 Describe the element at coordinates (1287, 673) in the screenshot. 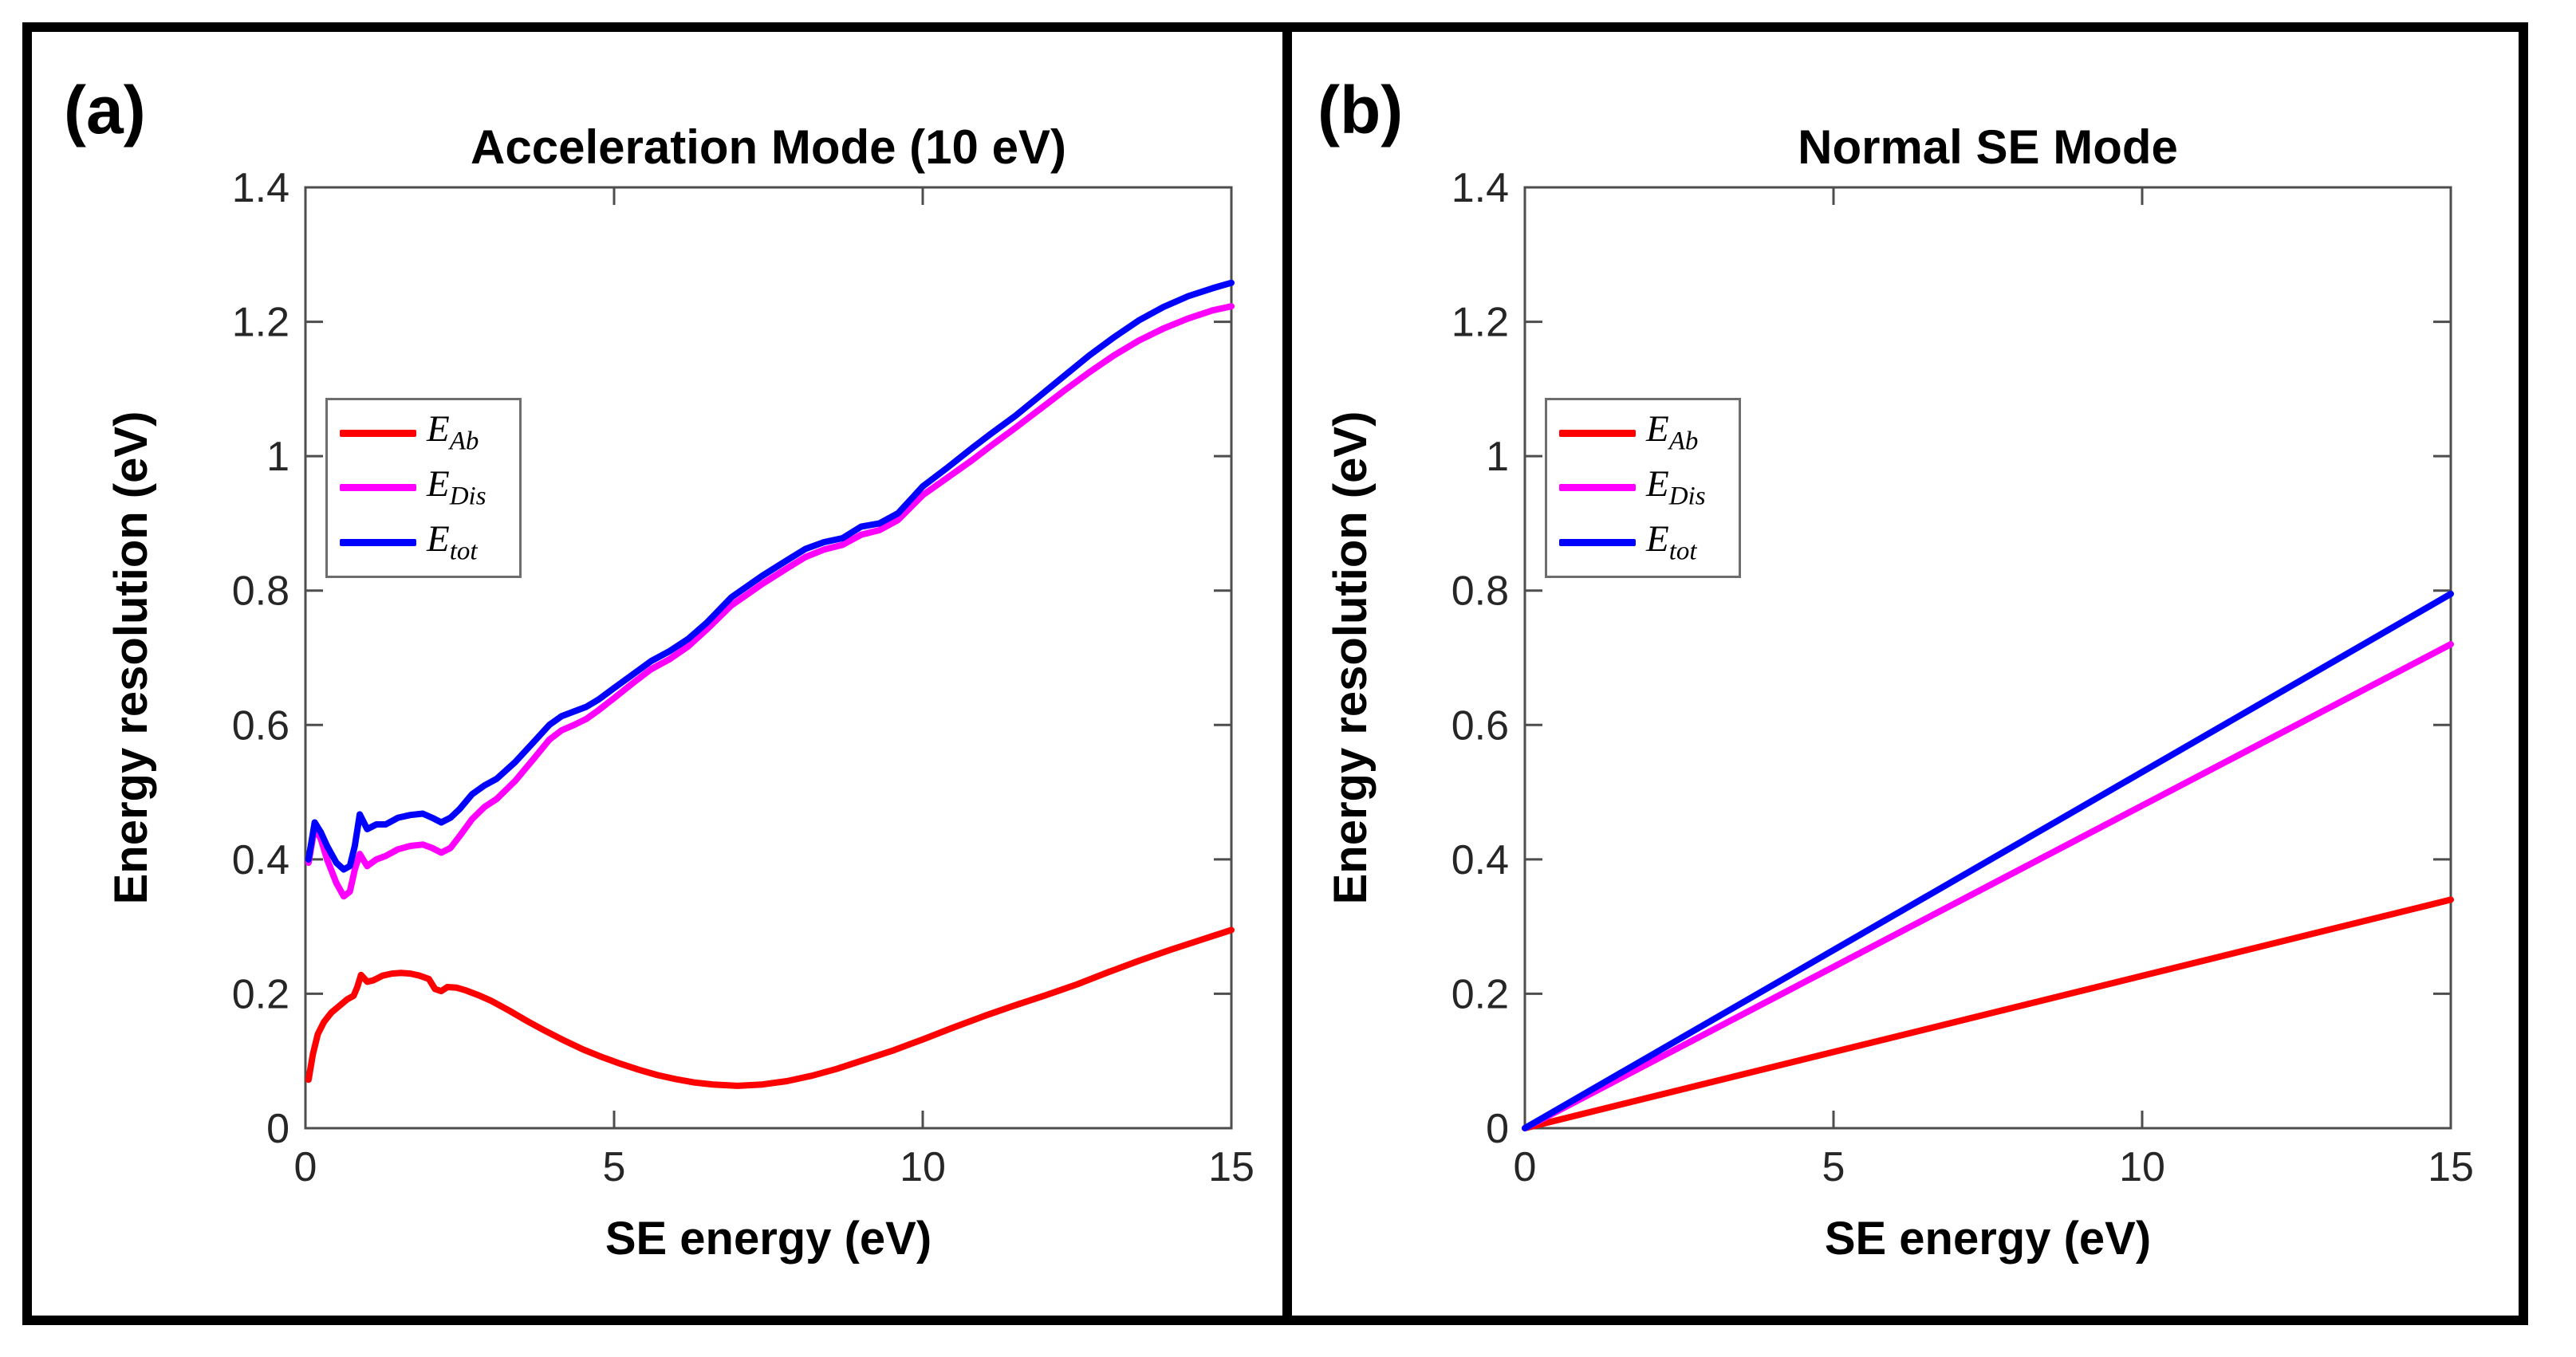

I see `panel-divider` at that location.